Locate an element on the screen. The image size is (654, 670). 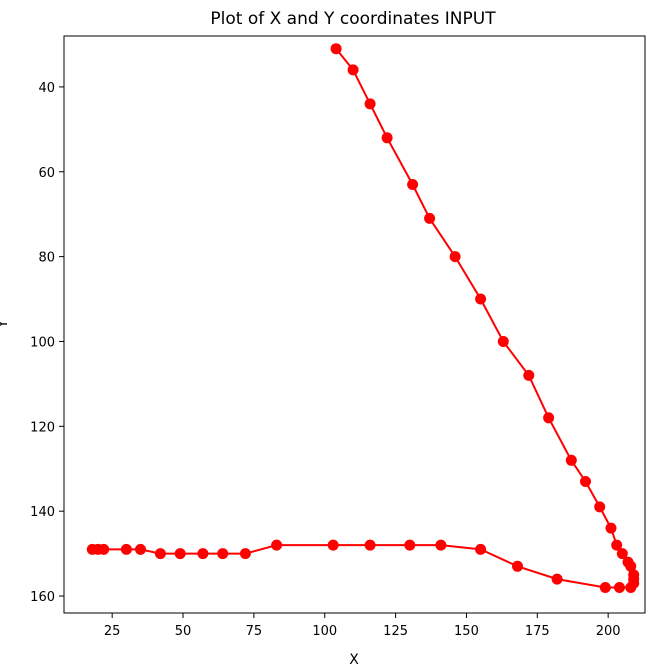
x-tick-label: 25 is located at coordinates (112, 631).